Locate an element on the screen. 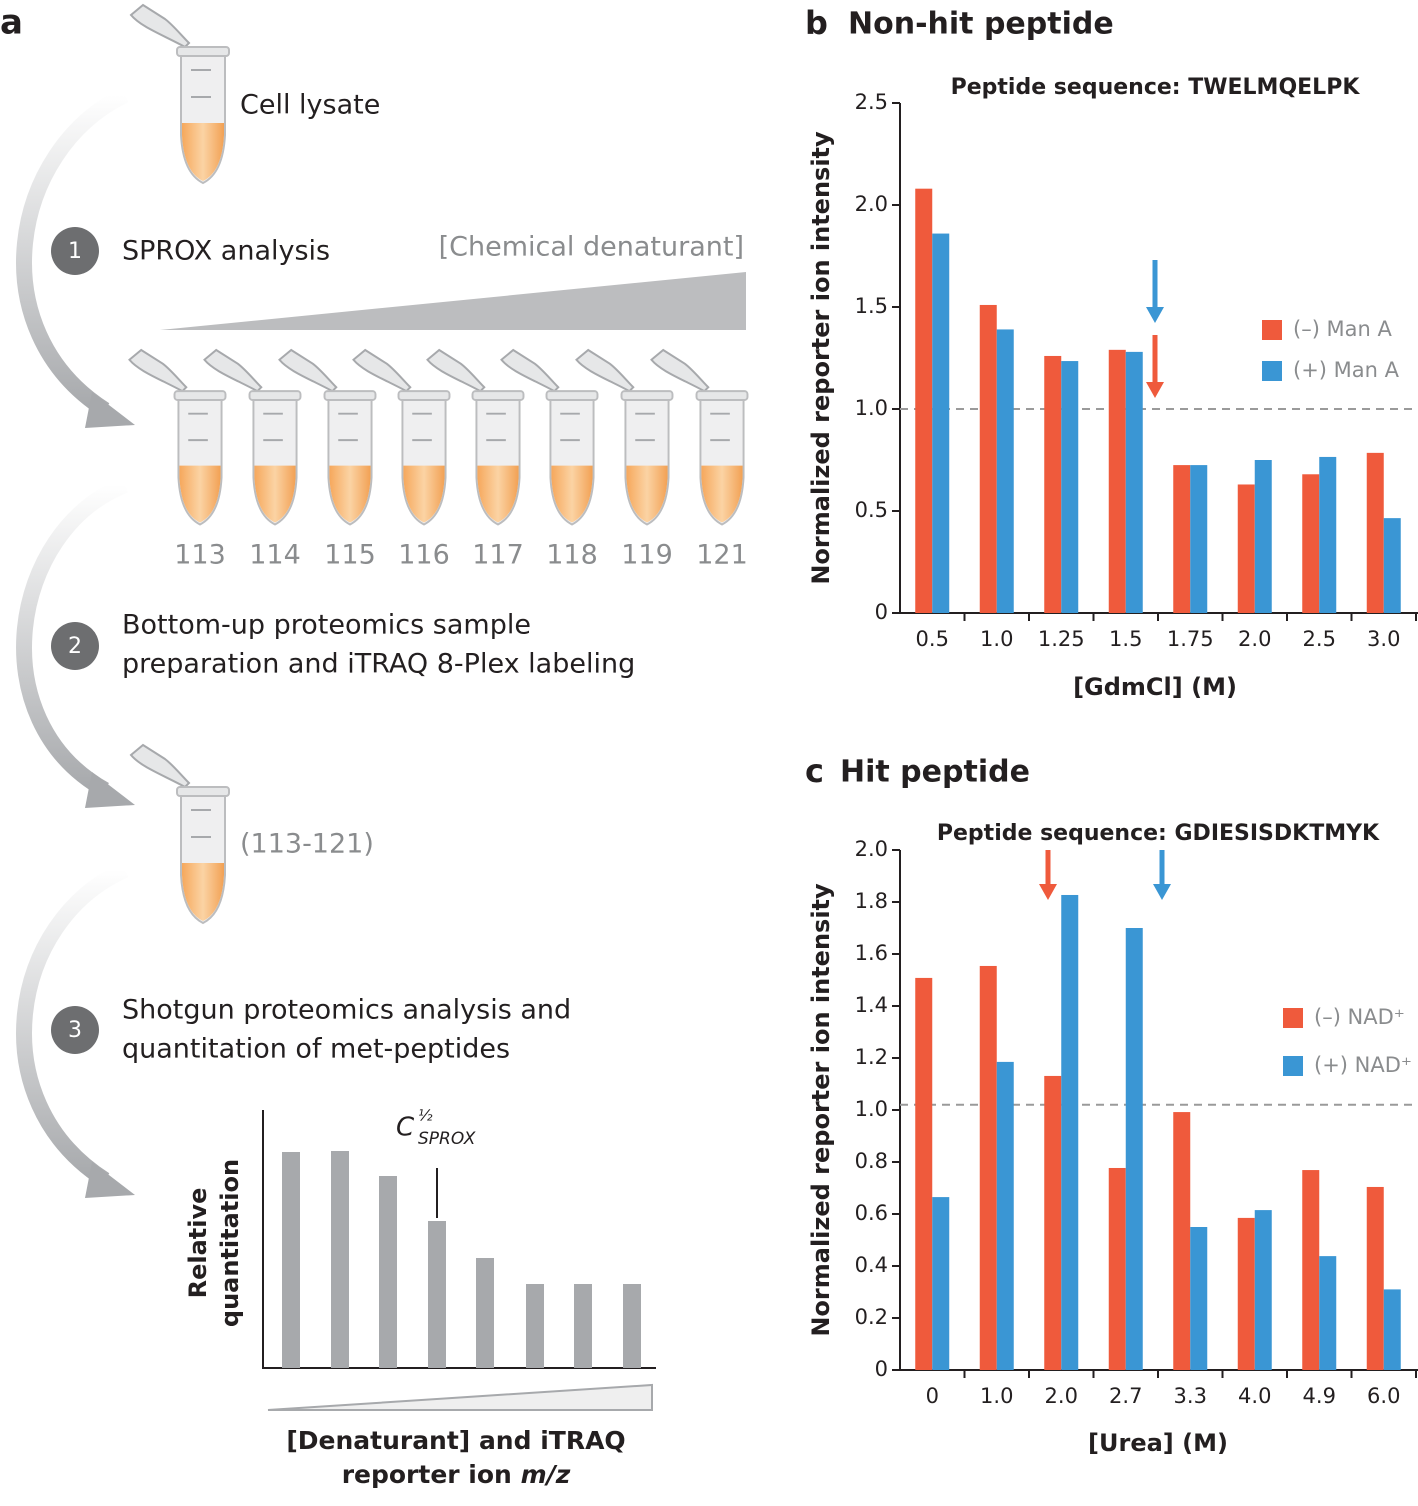  chart-subtitle: Peptide sequence: GDIESISDKTMYK is located at coordinates (1158, 833).